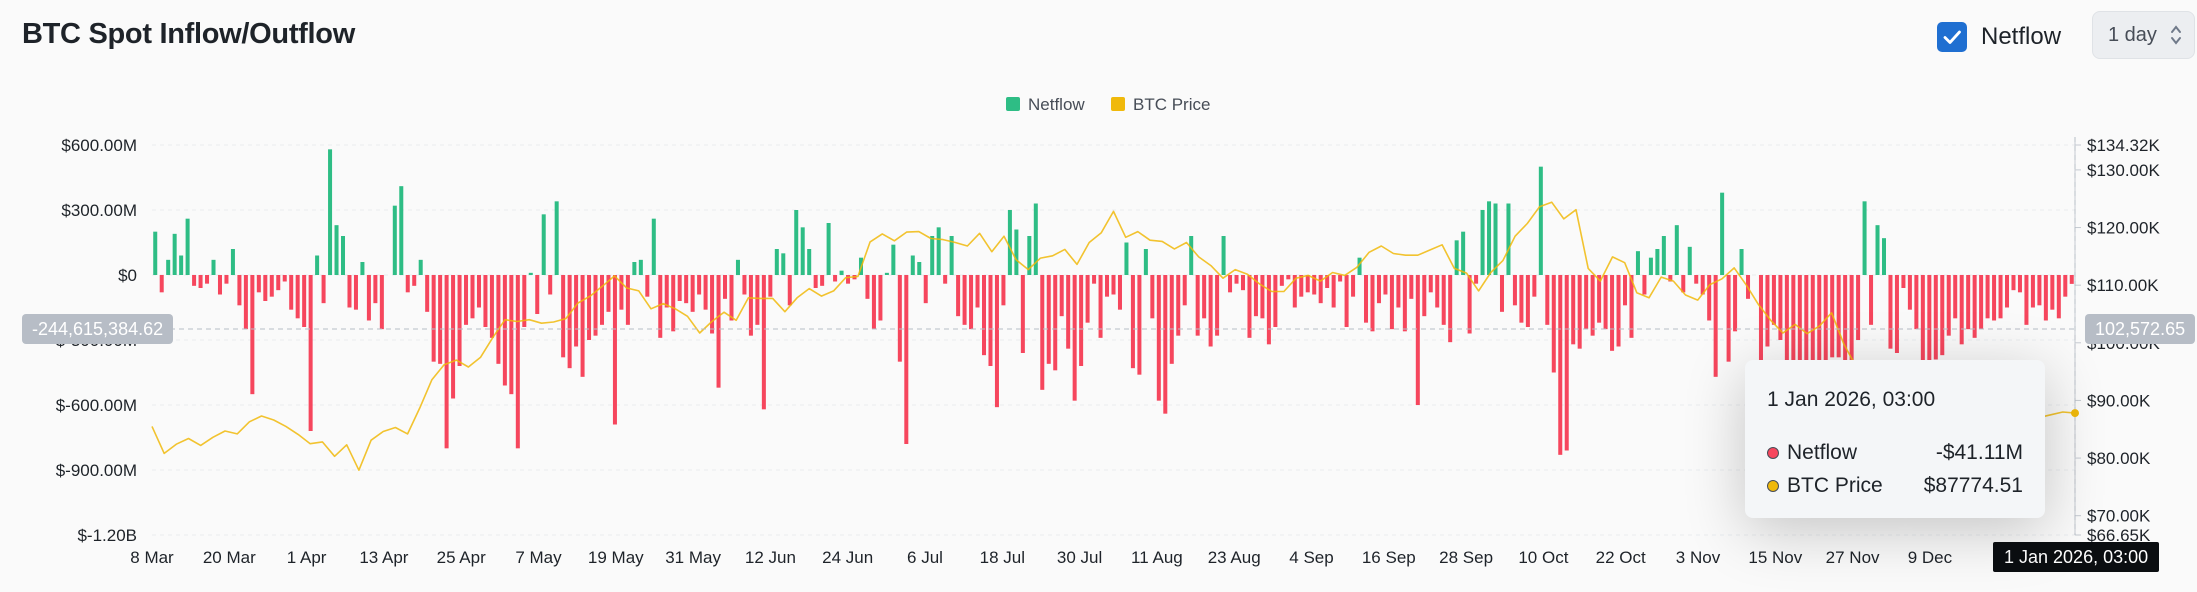 This screenshot has height=592, width=2197. What do you see at coordinates (188, 34) in the screenshot?
I see `page-title: BTC Spot Inflow/Outflow` at bounding box center [188, 34].